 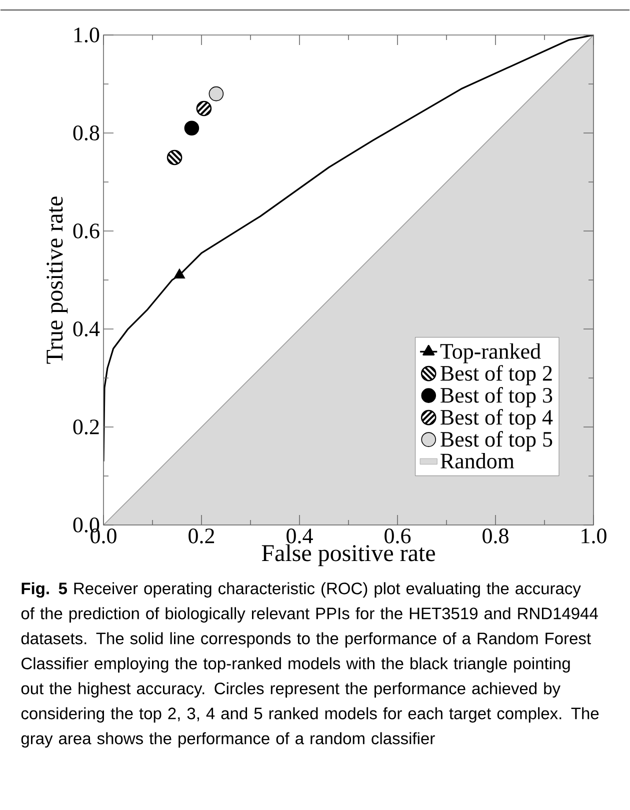 I want to click on y-tick-label: 0.6, so click(x=86, y=231).